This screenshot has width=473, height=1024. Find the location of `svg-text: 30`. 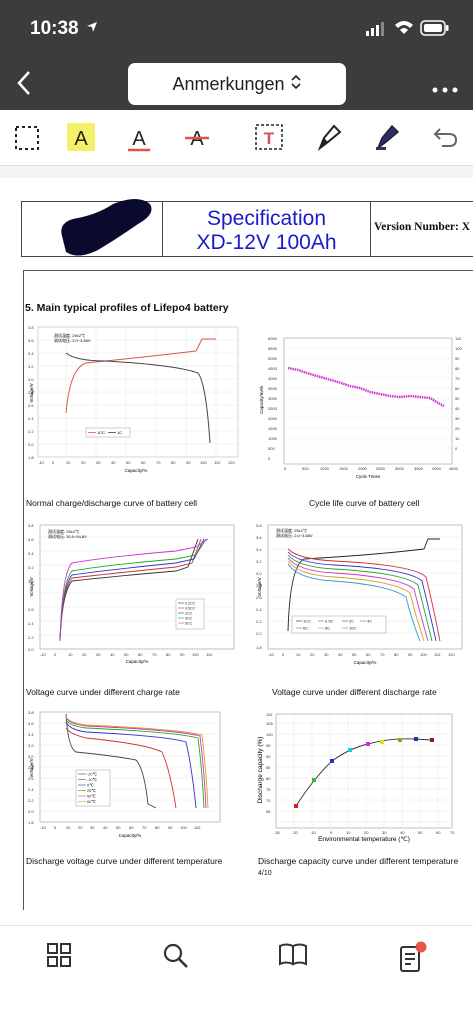

svg-text: 30 is located at coordinates (92, 827).